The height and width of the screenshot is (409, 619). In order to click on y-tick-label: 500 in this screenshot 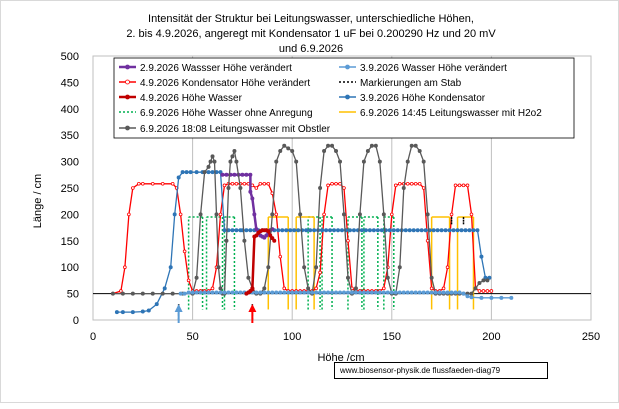, I will do `click(70, 57)`.